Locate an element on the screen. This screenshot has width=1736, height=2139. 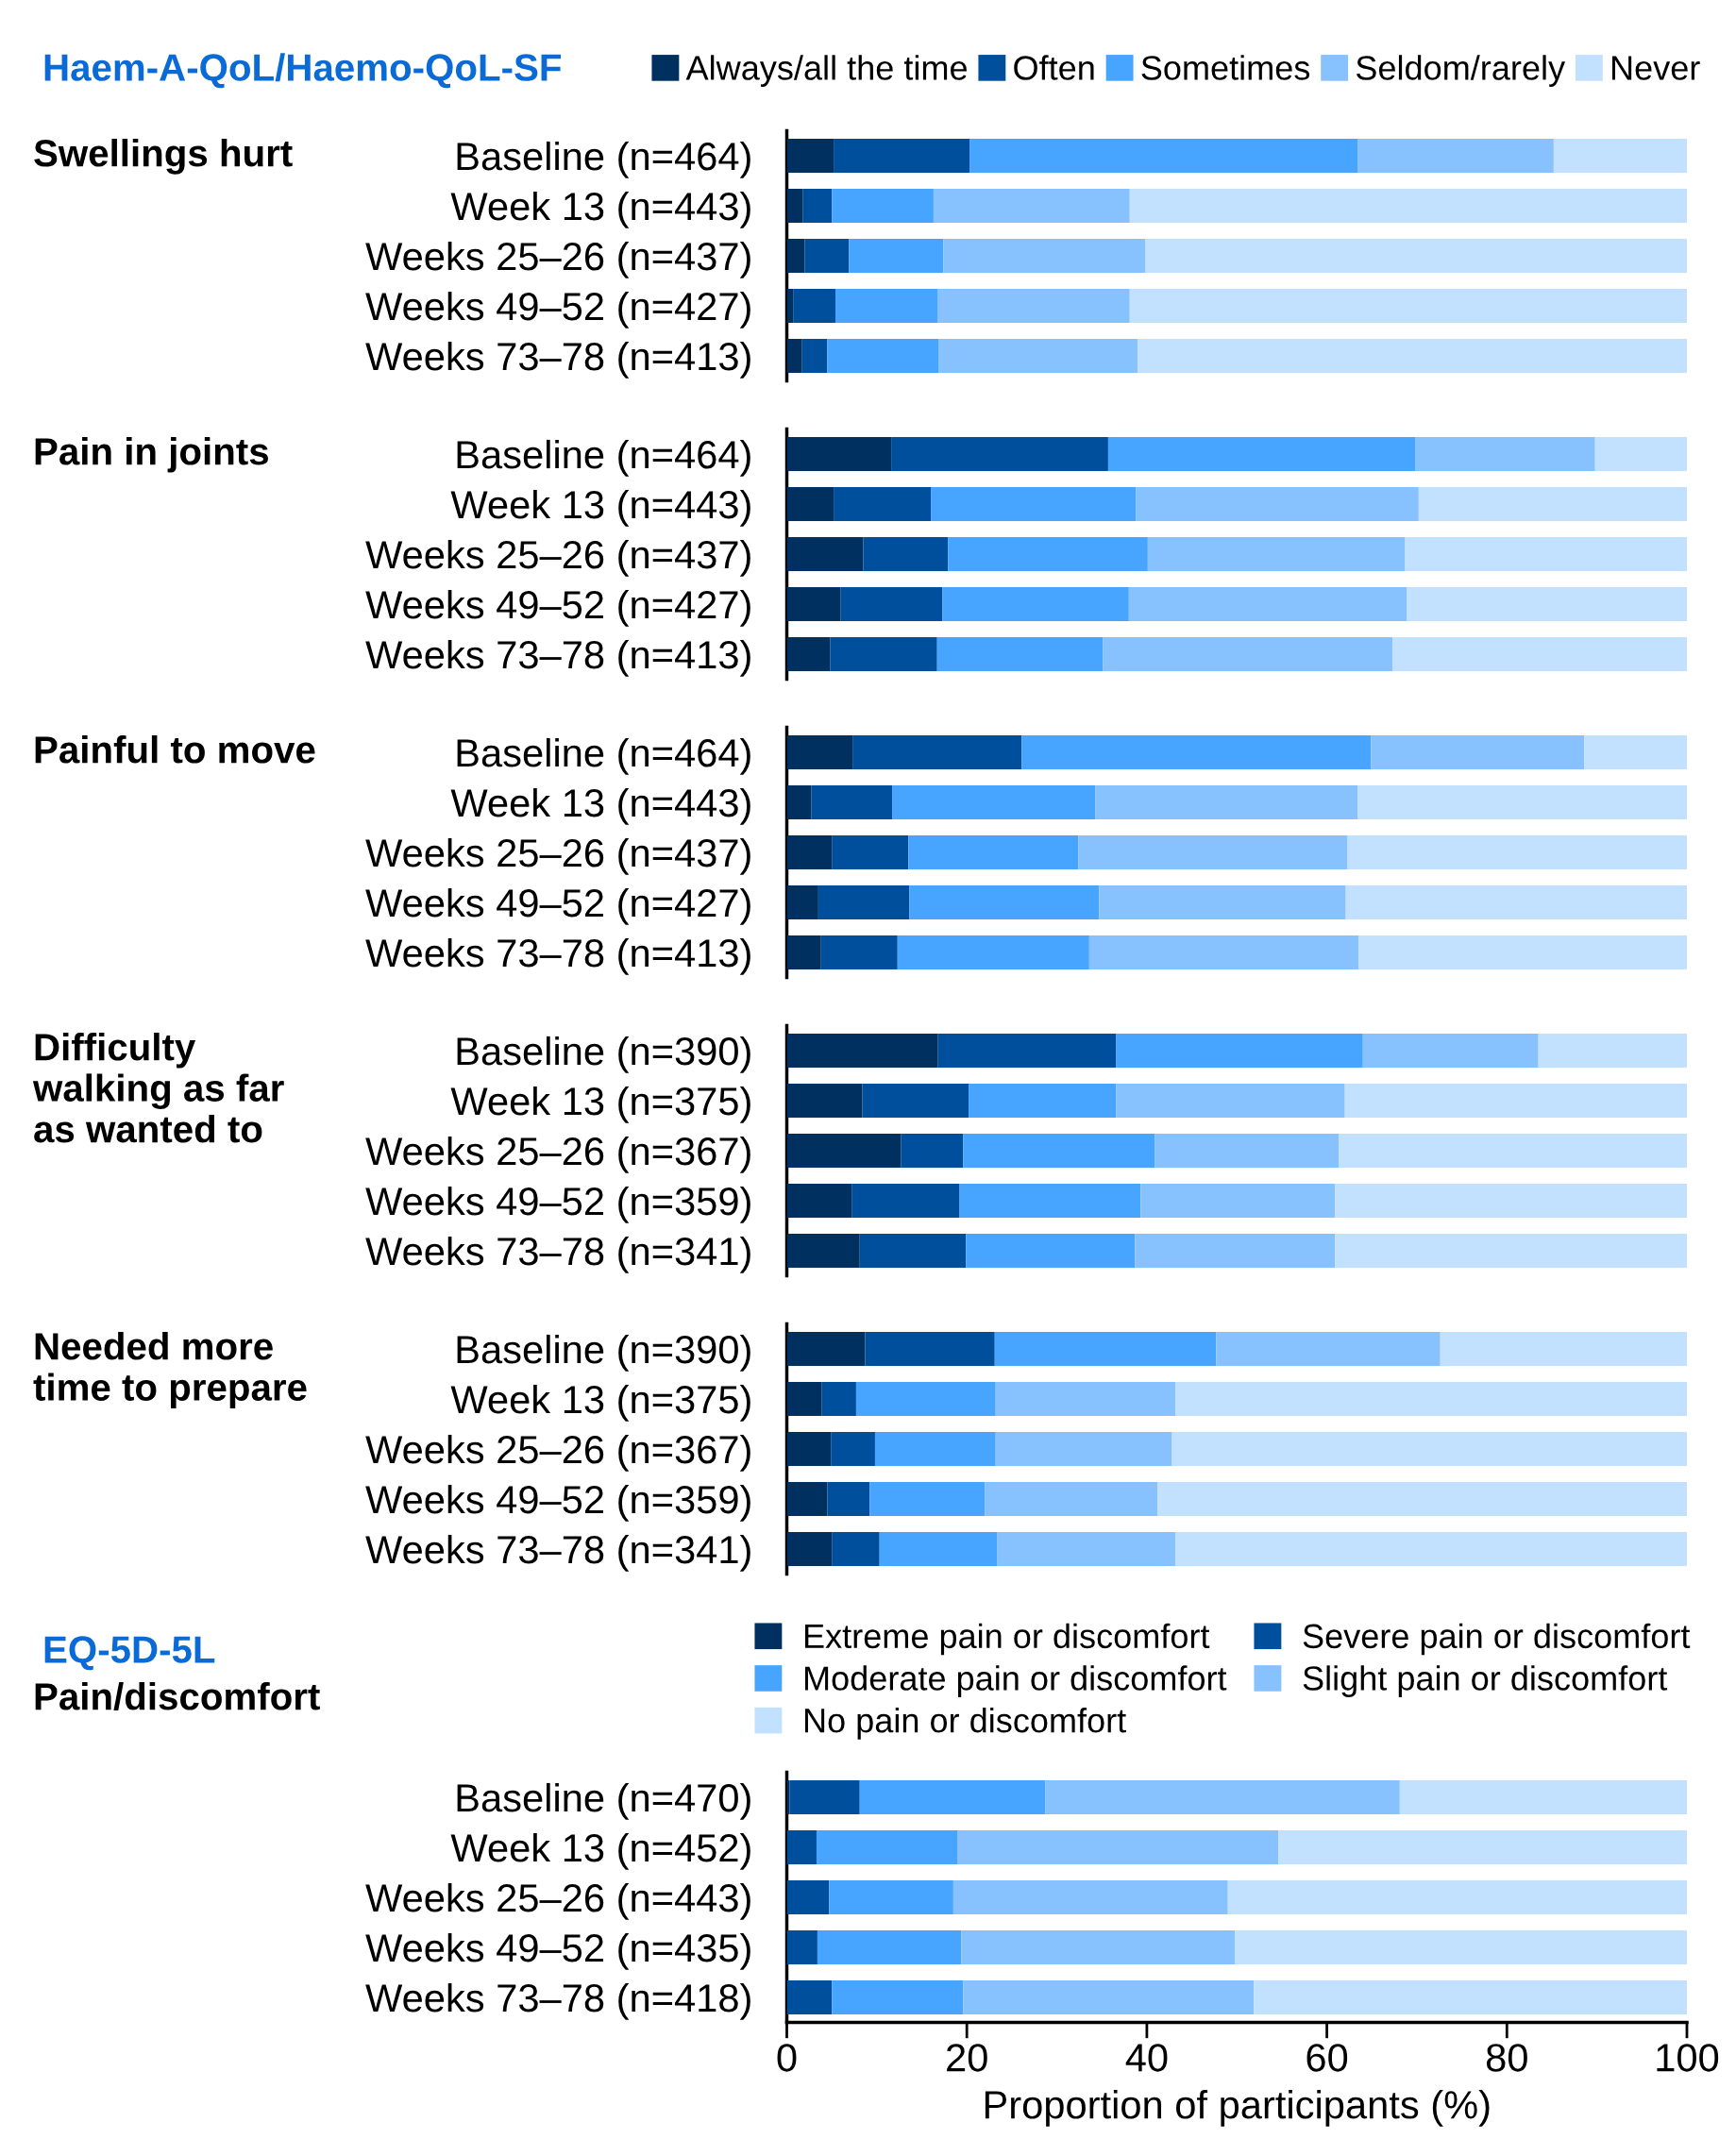
legend-label: Severe pain or discomfort is located at coordinates (1497, 1640).